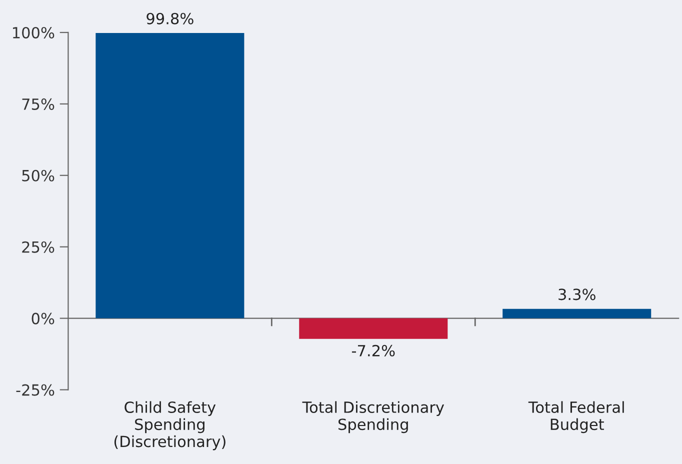 Image resolution: width=682 pixels, height=464 pixels. Describe the element at coordinates (38, 247) in the screenshot. I see `y-tick-label: 25%` at that location.